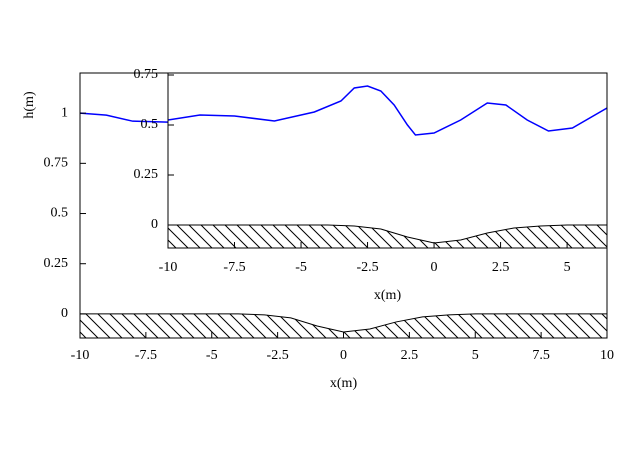  What do you see at coordinates (64, 112) in the screenshot?
I see `y-tick-label: 1` at bounding box center [64, 112].